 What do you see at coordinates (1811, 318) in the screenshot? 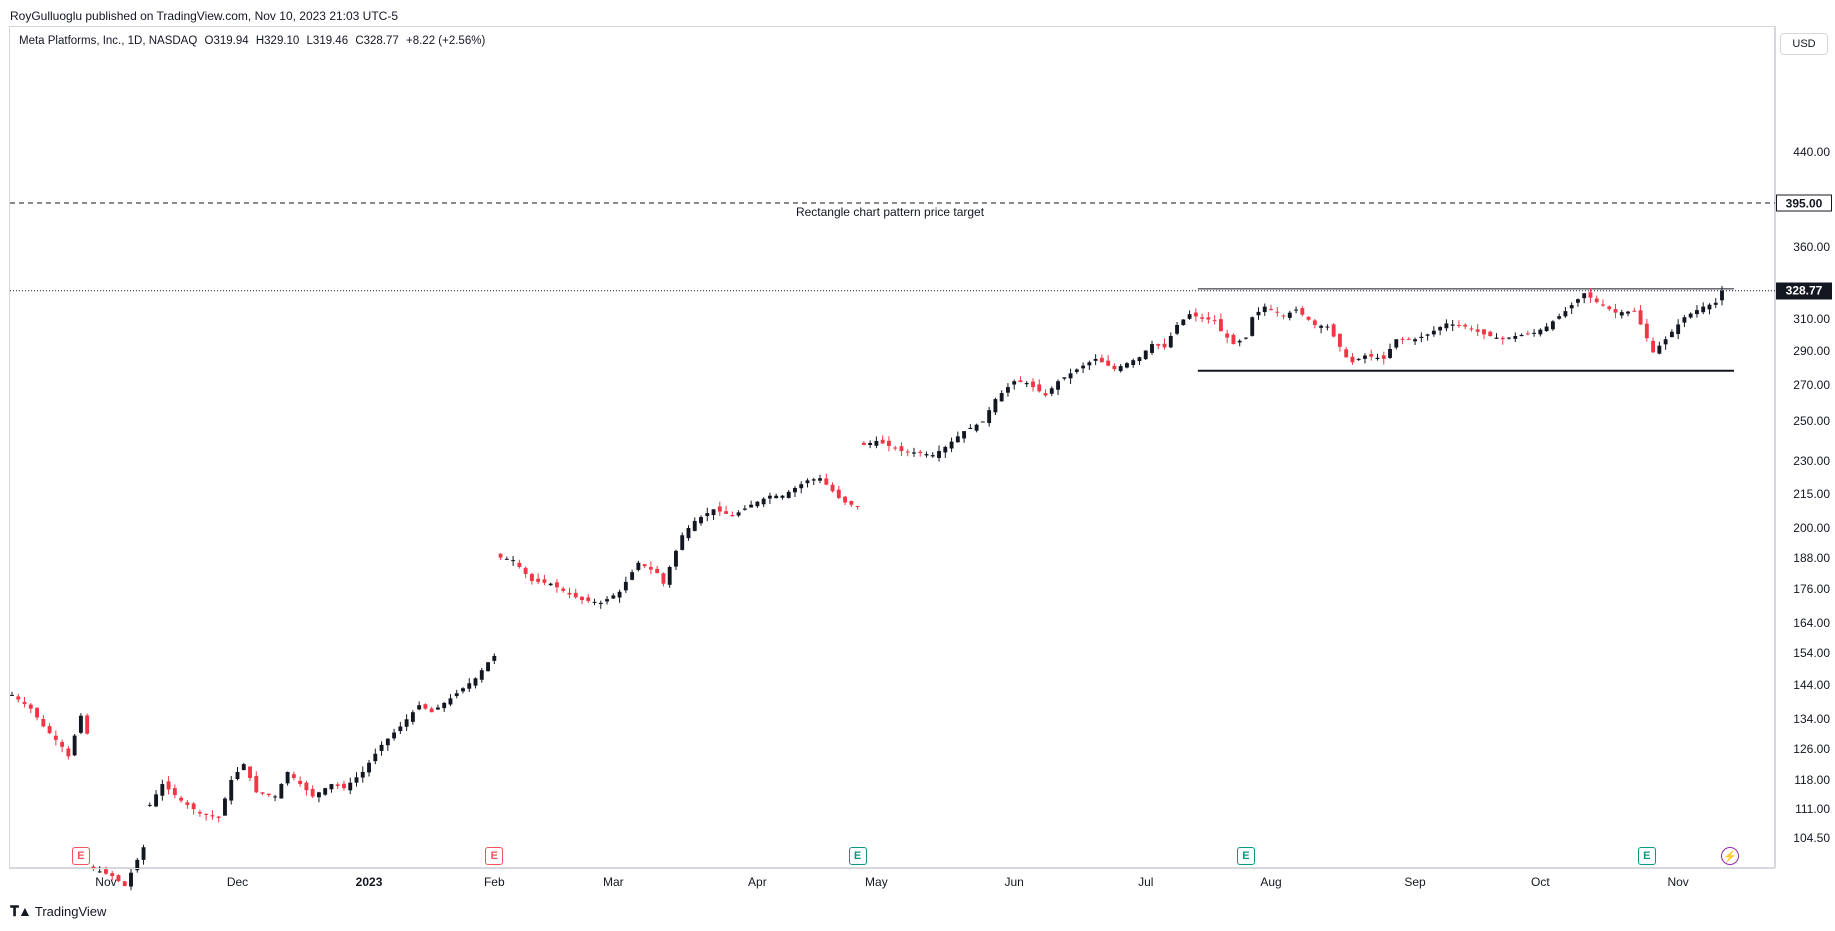
I see `price-tick-label: 310.00` at bounding box center [1811, 318].